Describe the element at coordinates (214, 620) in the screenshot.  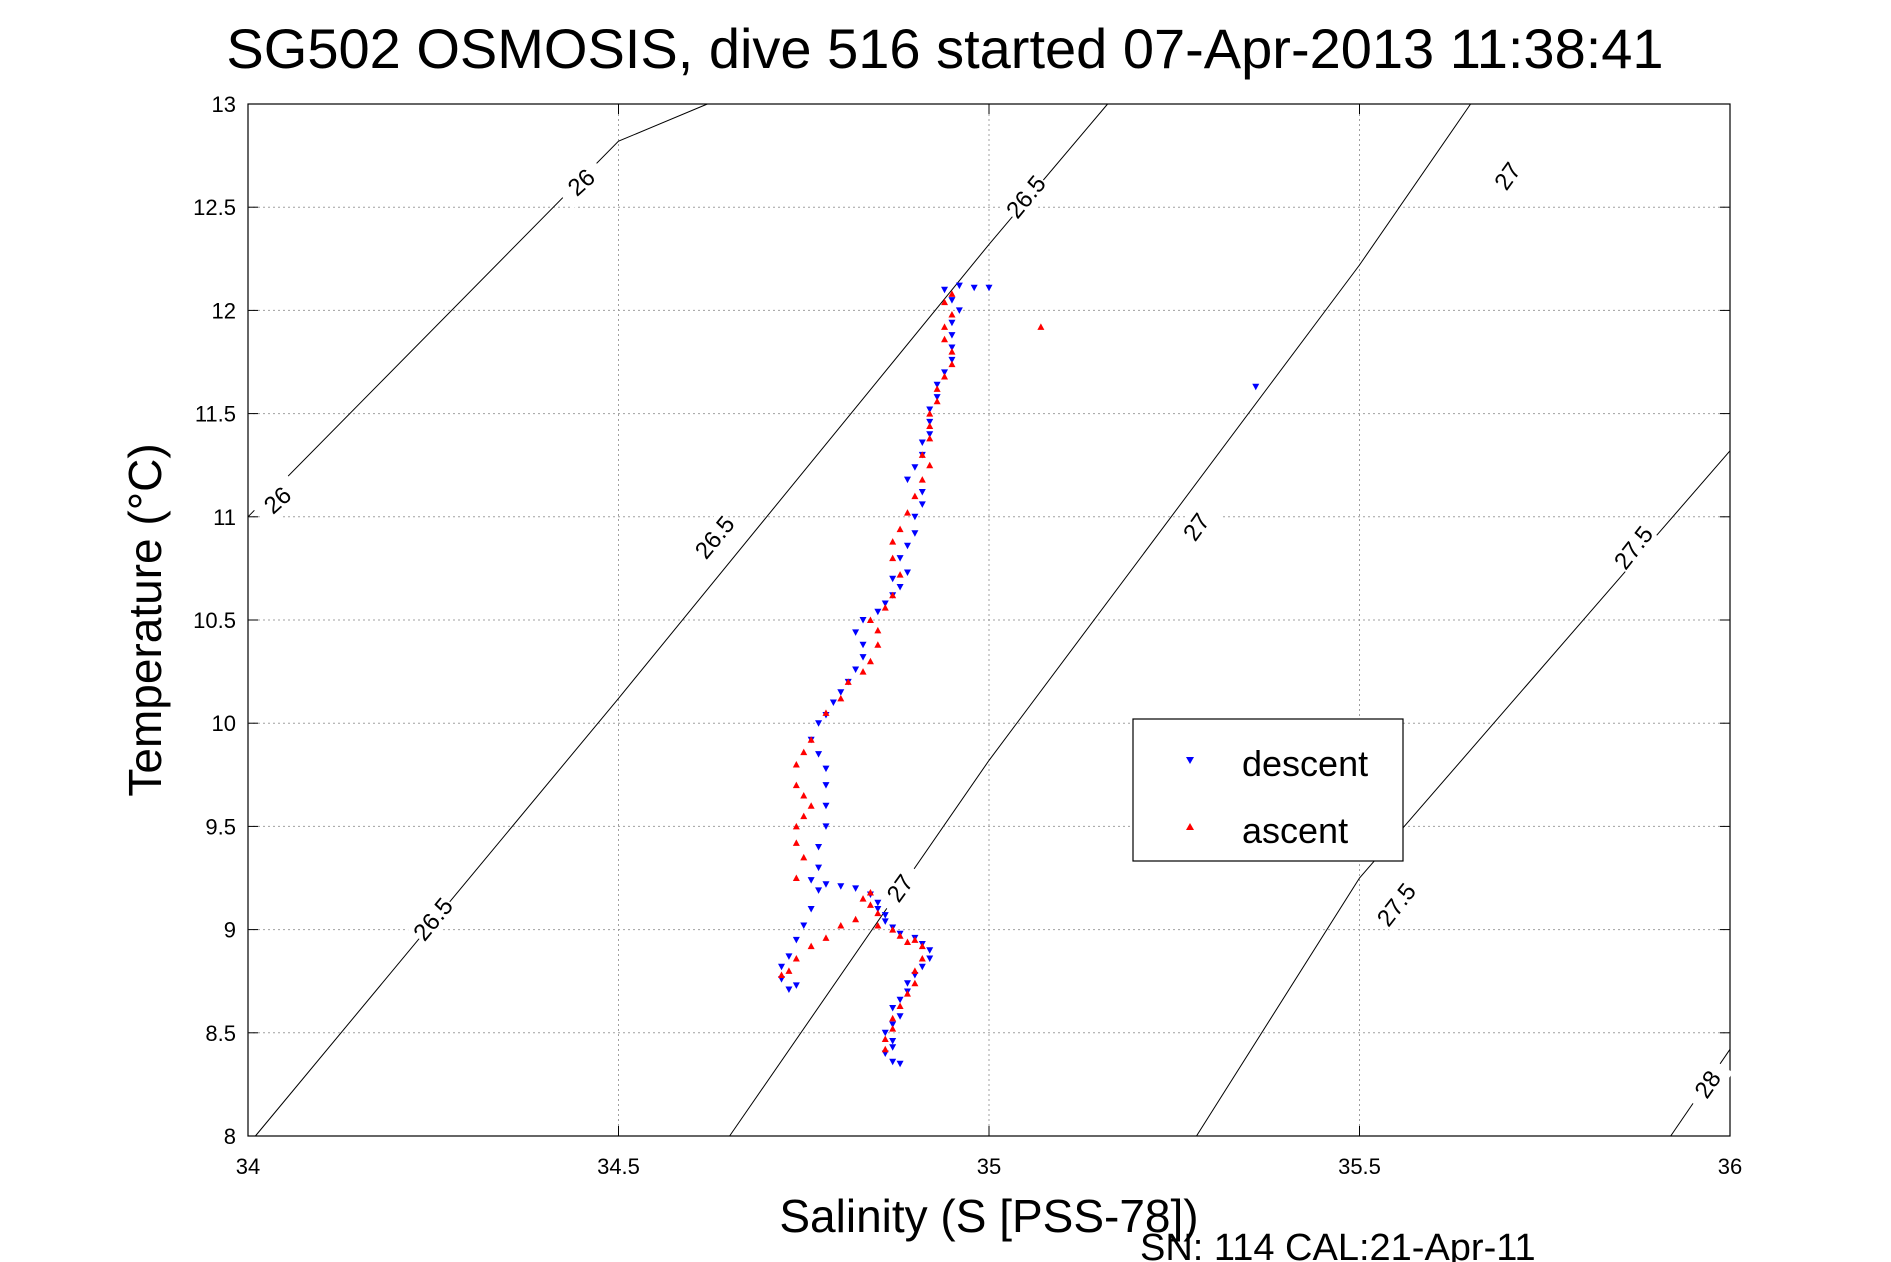
I see `y-tick-label: 10.5` at that location.